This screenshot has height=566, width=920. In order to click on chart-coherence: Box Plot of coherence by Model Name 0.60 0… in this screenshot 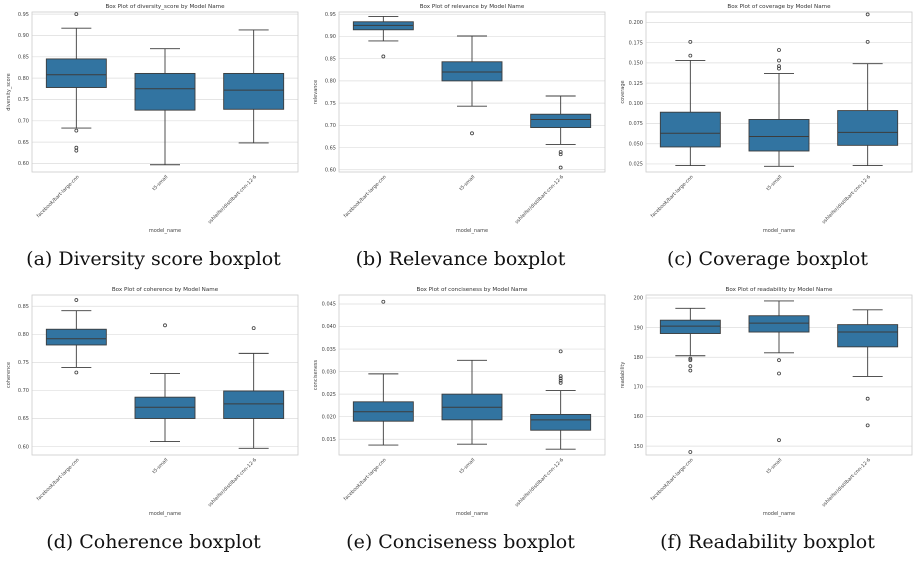, I will do `click(152, 402)`.